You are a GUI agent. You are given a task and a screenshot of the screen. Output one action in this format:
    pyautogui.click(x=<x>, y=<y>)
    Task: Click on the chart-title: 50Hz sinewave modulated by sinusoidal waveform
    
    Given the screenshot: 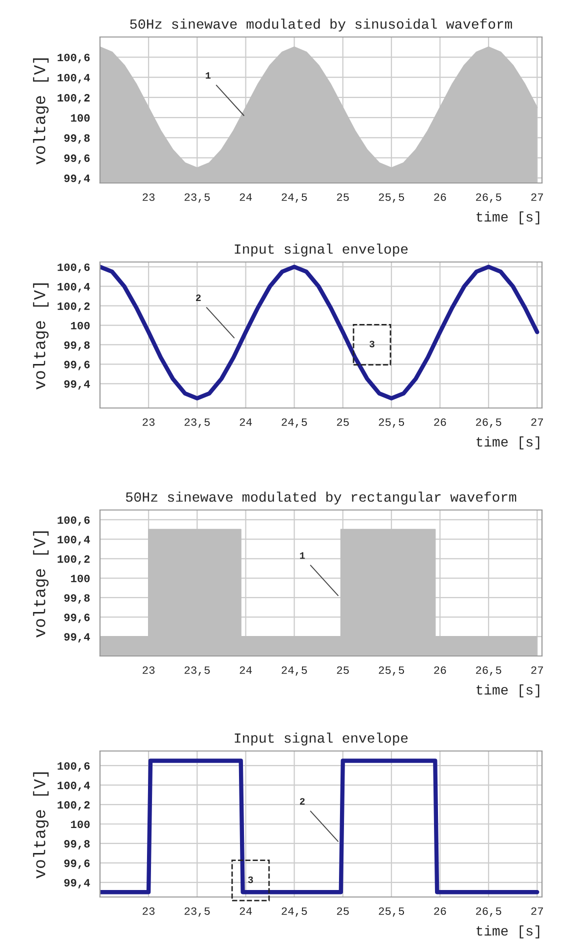 What is the action you would take?
    pyautogui.click(x=321, y=25)
    